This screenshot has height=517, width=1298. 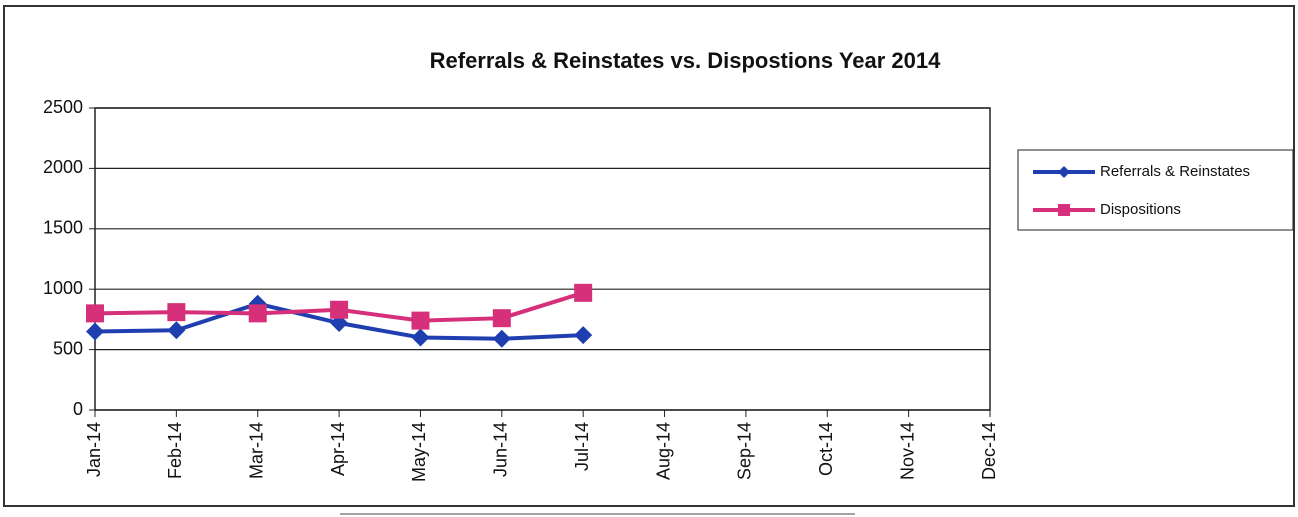 What do you see at coordinates (63, 228) in the screenshot?
I see `y-tick-label: 1500` at bounding box center [63, 228].